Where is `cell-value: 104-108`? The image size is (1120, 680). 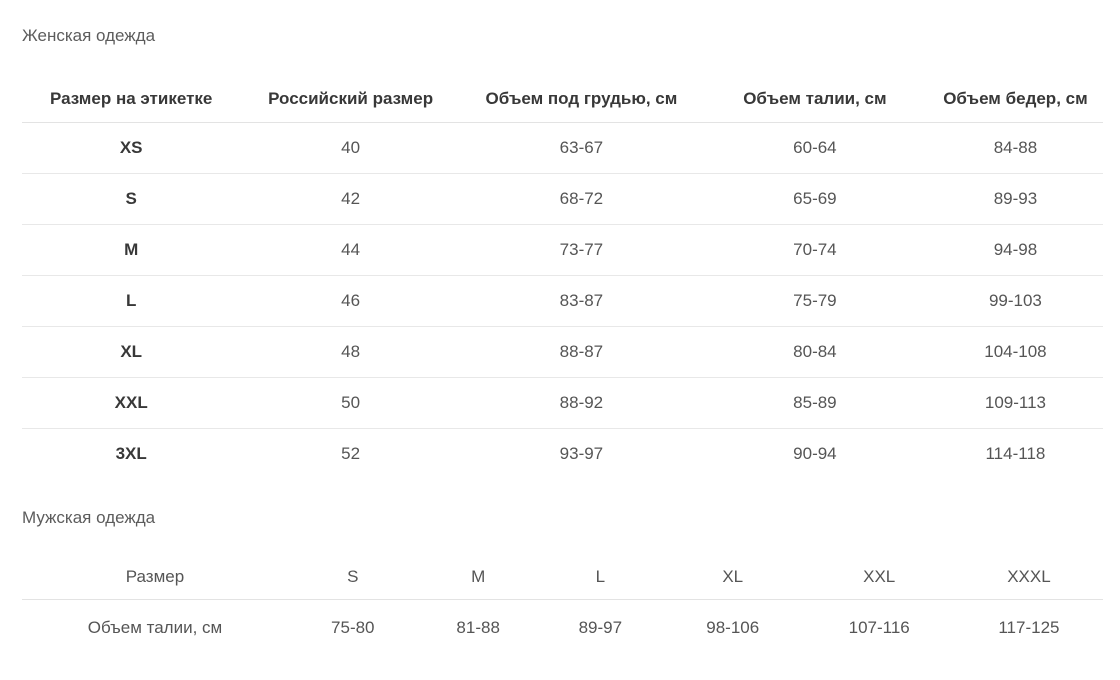
cell-value: 104-108 is located at coordinates (1015, 352).